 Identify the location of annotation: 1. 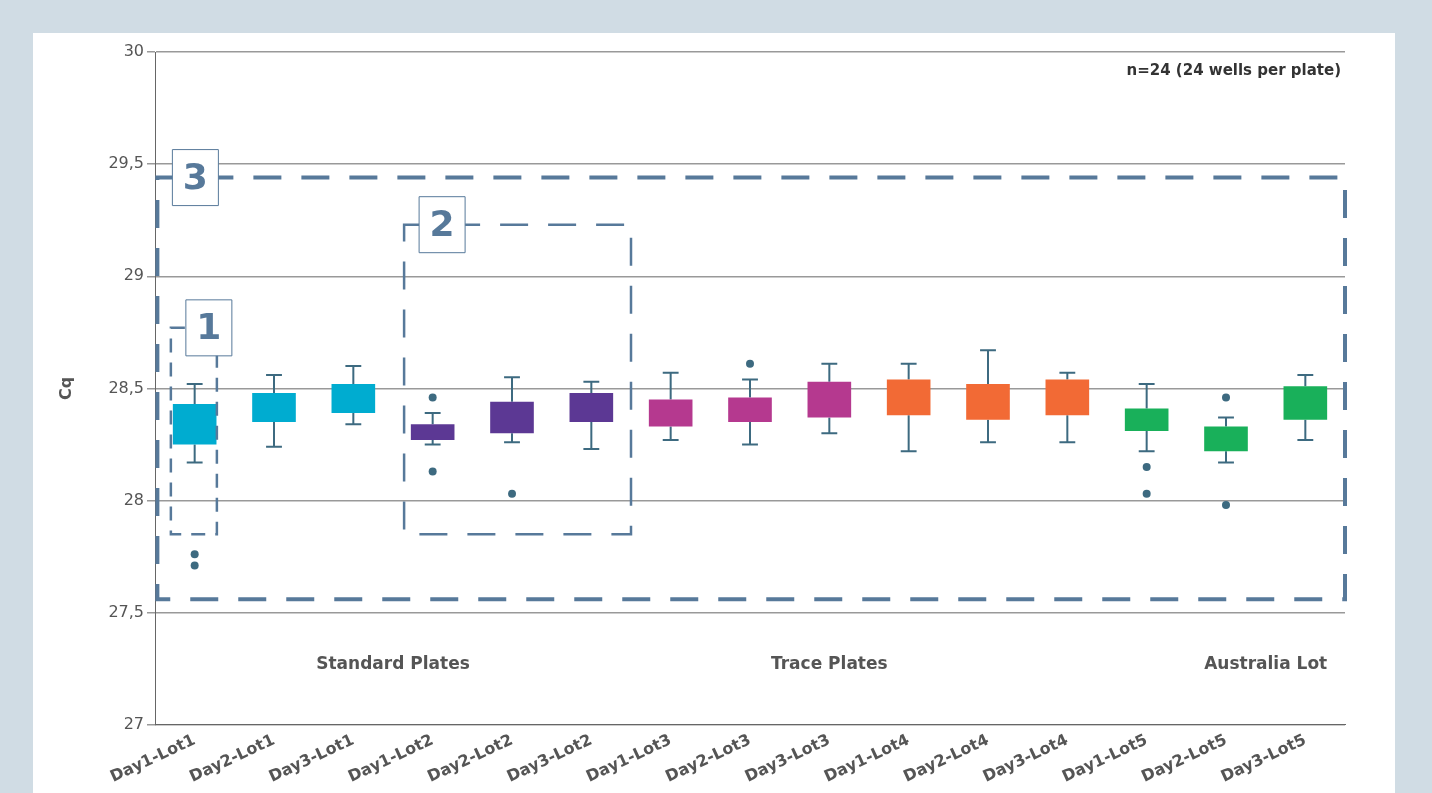
(209, 327).